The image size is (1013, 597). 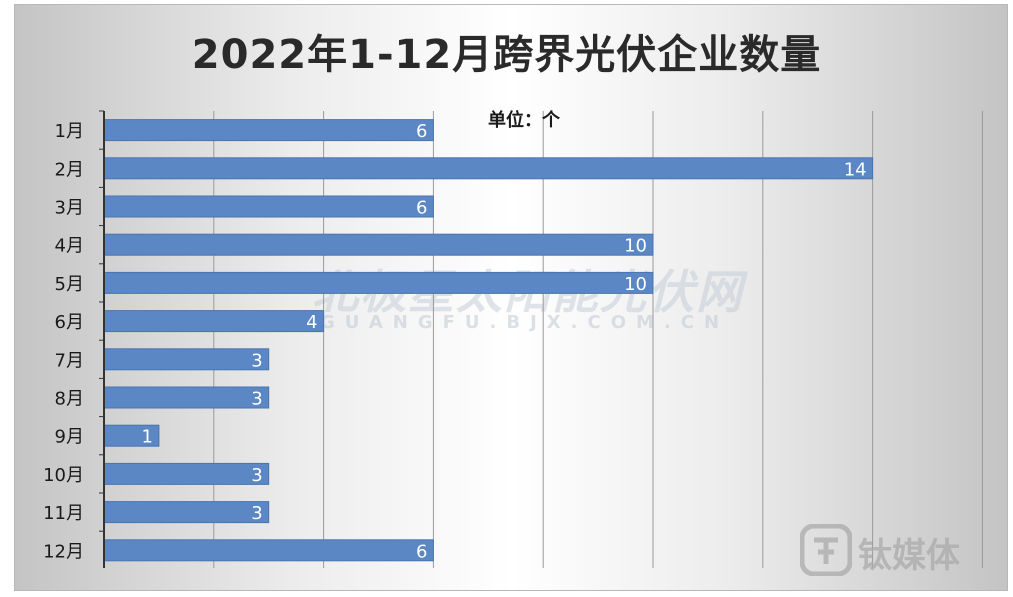 I want to click on watermark-logo: 钛媒体, so click(x=895, y=550).